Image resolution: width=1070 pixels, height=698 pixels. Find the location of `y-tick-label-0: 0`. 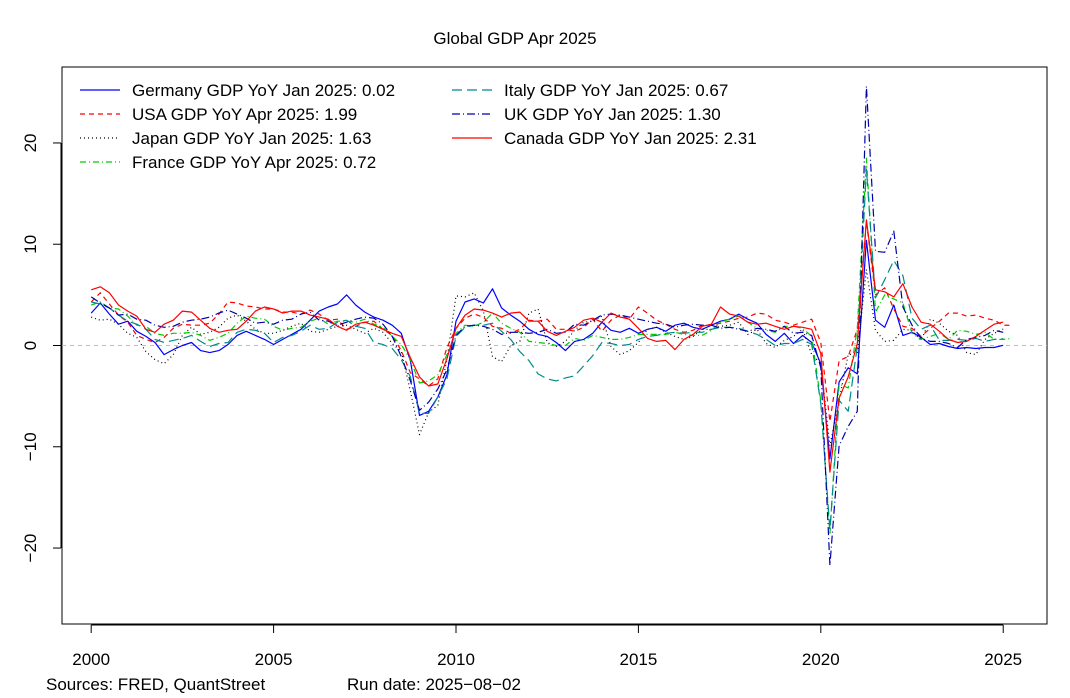

y-tick-label-0: 0 is located at coordinates (30, 345).